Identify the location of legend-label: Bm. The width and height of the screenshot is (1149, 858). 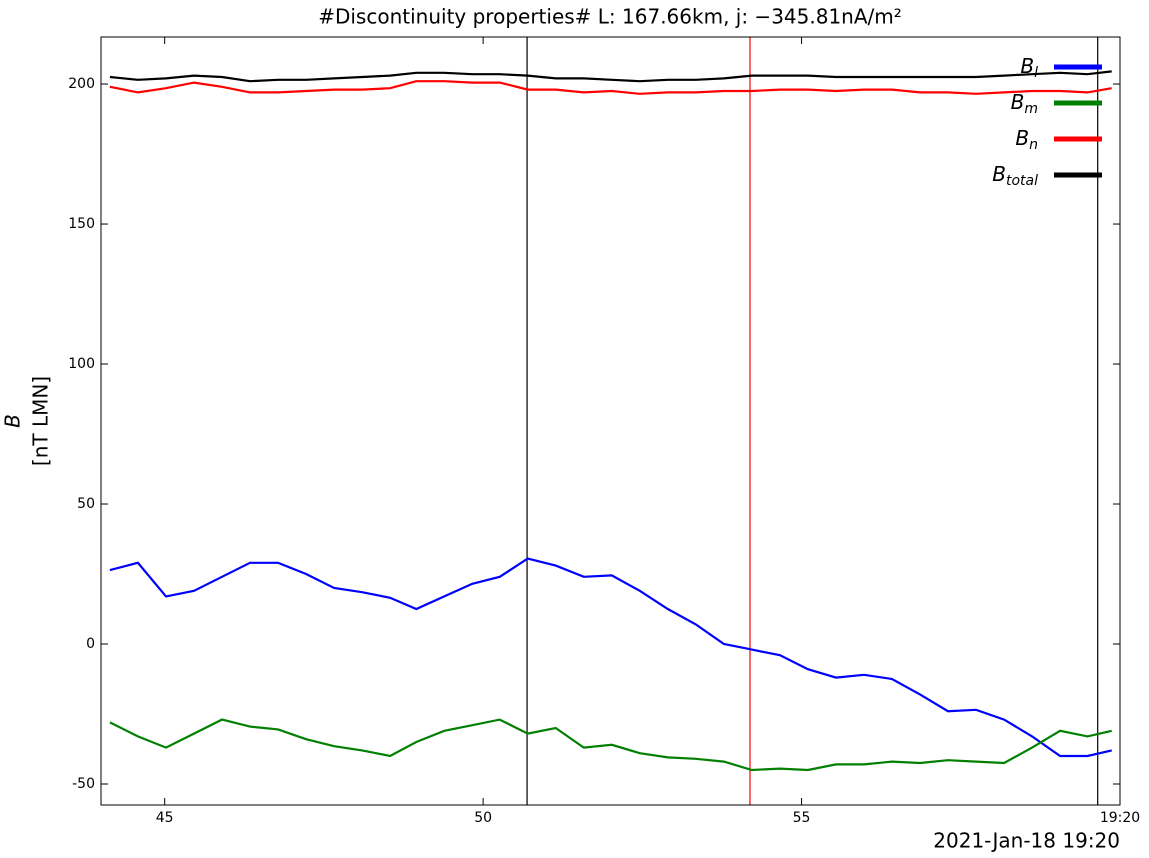
(1024, 104).